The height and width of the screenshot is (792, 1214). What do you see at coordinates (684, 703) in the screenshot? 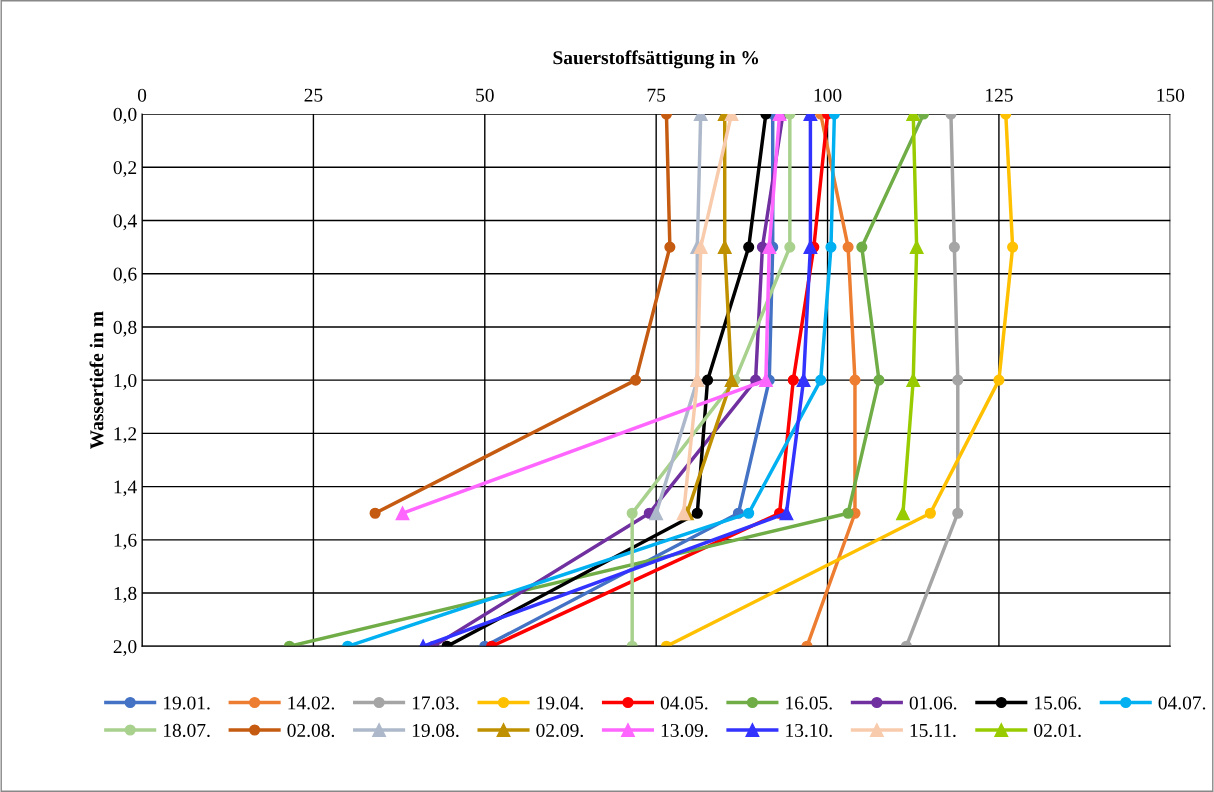
I see `legend-label: 04.05.` at bounding box center [684, 703].